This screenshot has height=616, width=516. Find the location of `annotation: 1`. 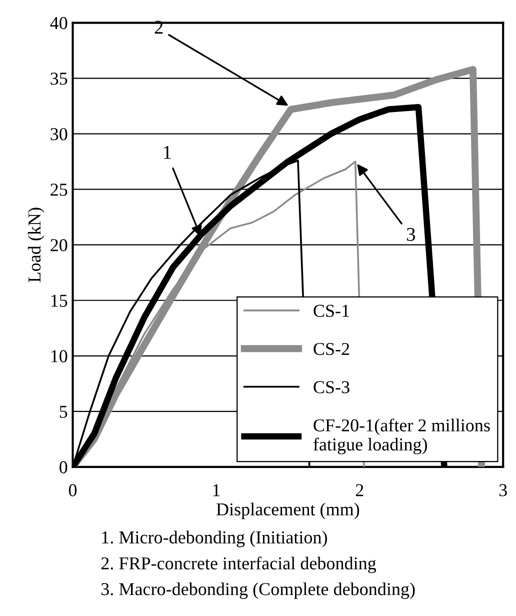

annotation: 1 is located at coordinates (167, 152).